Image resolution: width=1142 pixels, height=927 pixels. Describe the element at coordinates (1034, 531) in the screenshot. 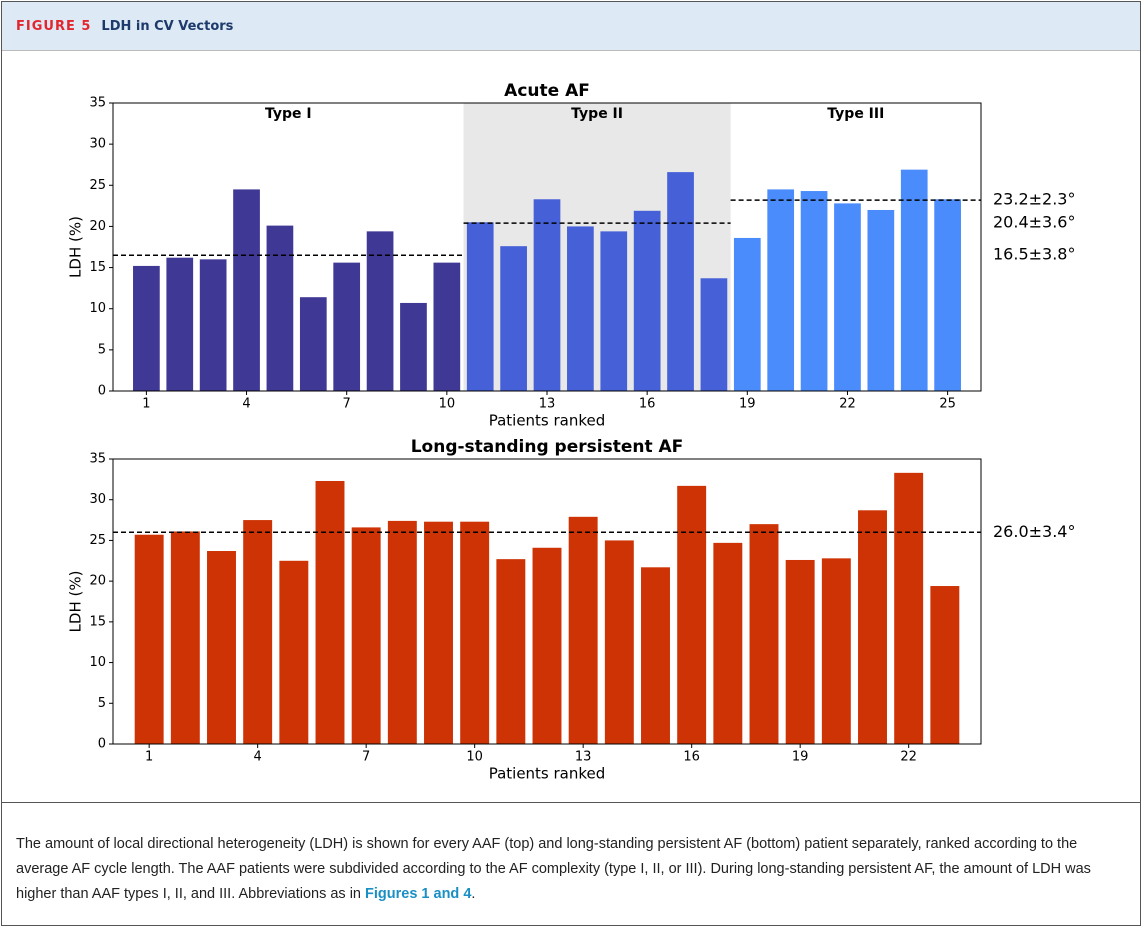

I see `mean-label: 26.0±3.4°` at that location.